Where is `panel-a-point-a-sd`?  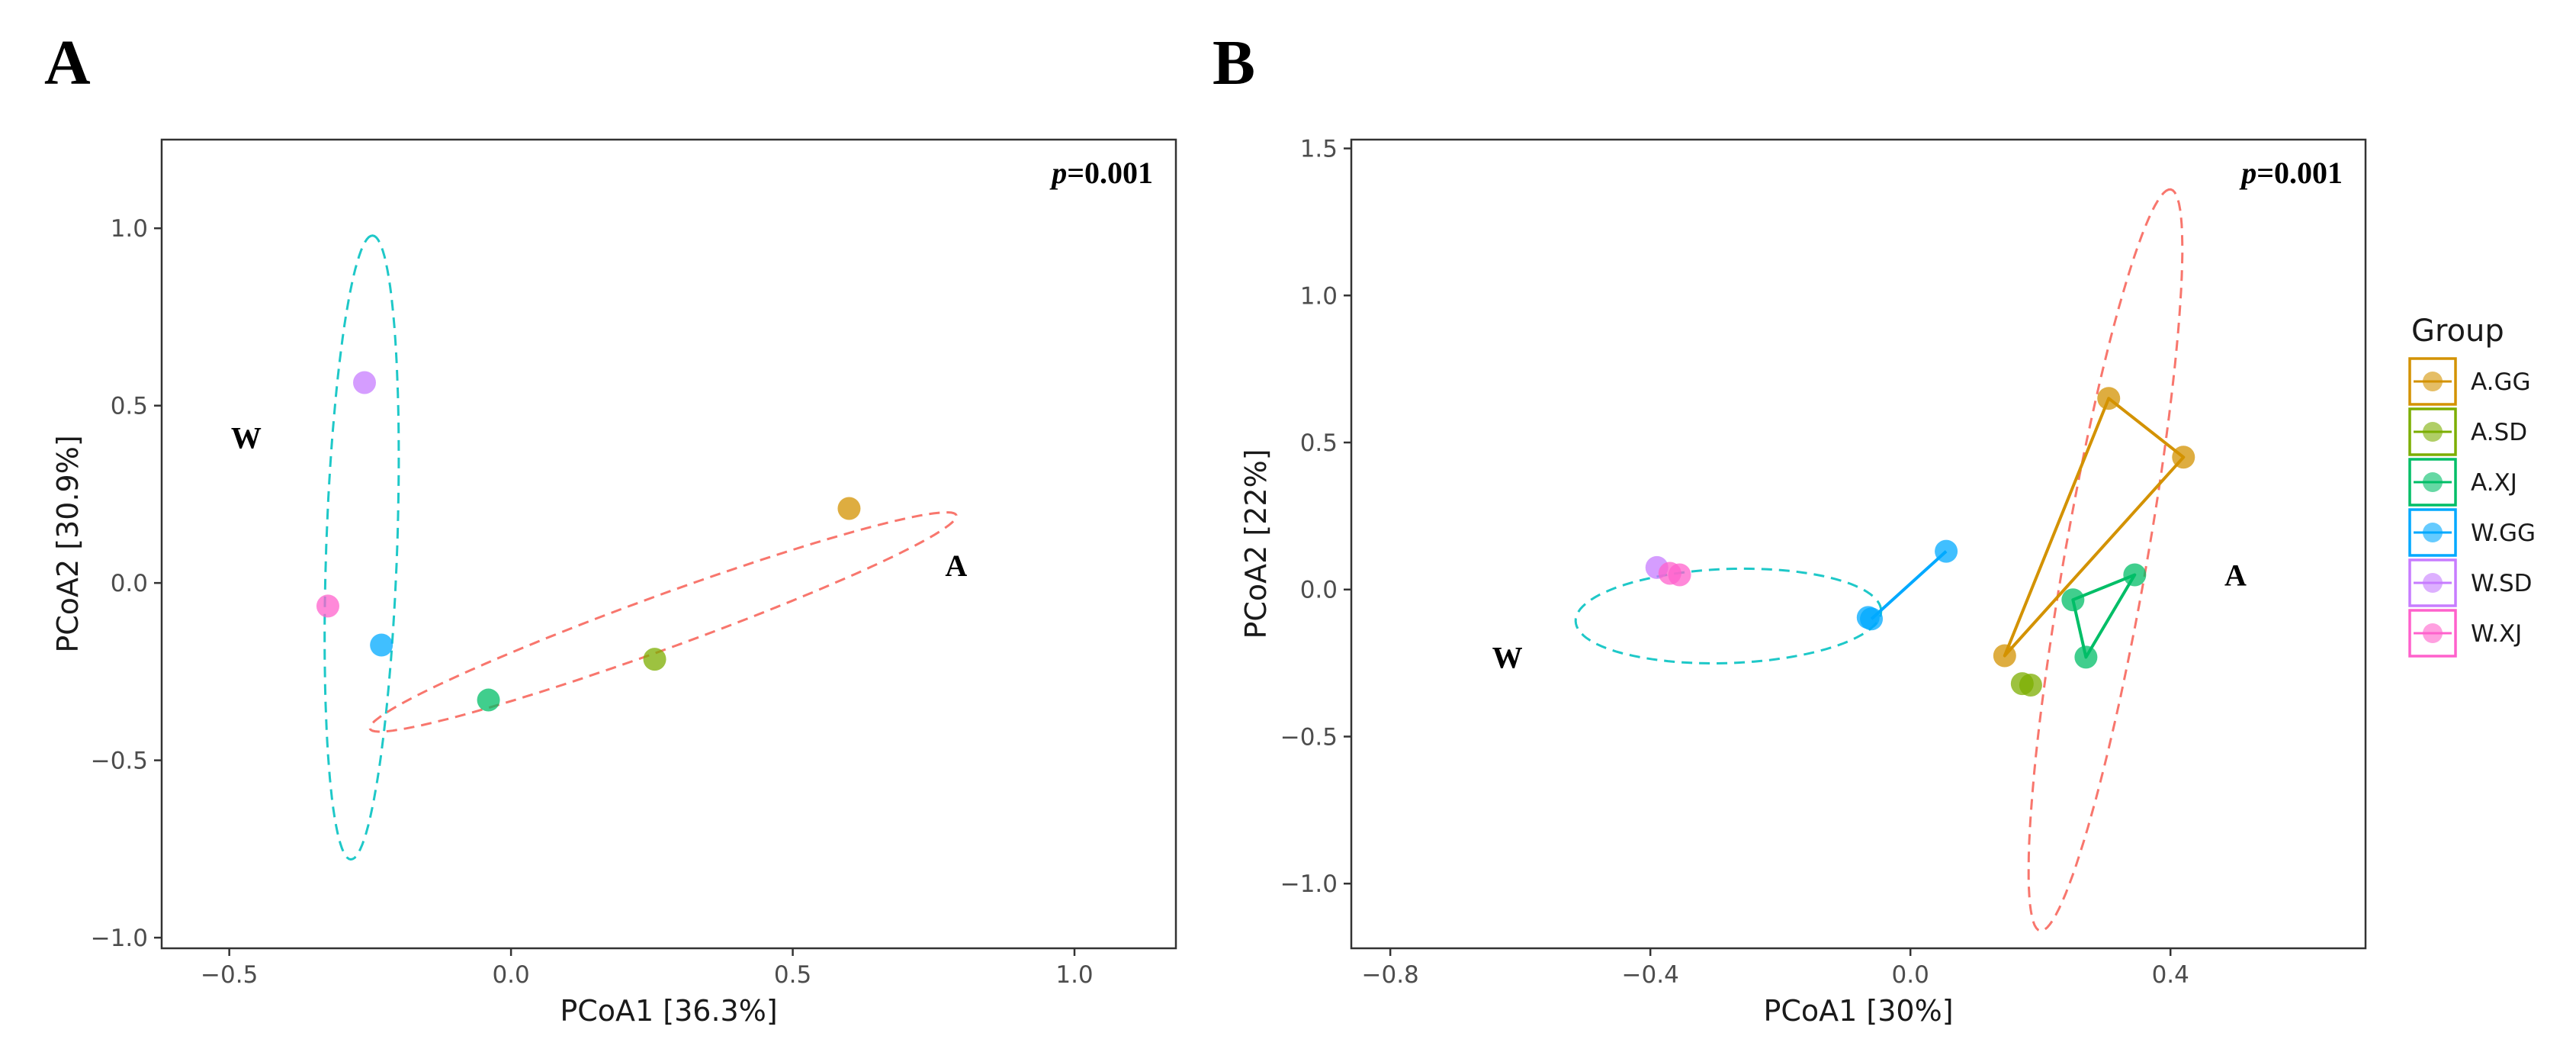
panel-a-point-a-sd is located at coordinates (654, 659).